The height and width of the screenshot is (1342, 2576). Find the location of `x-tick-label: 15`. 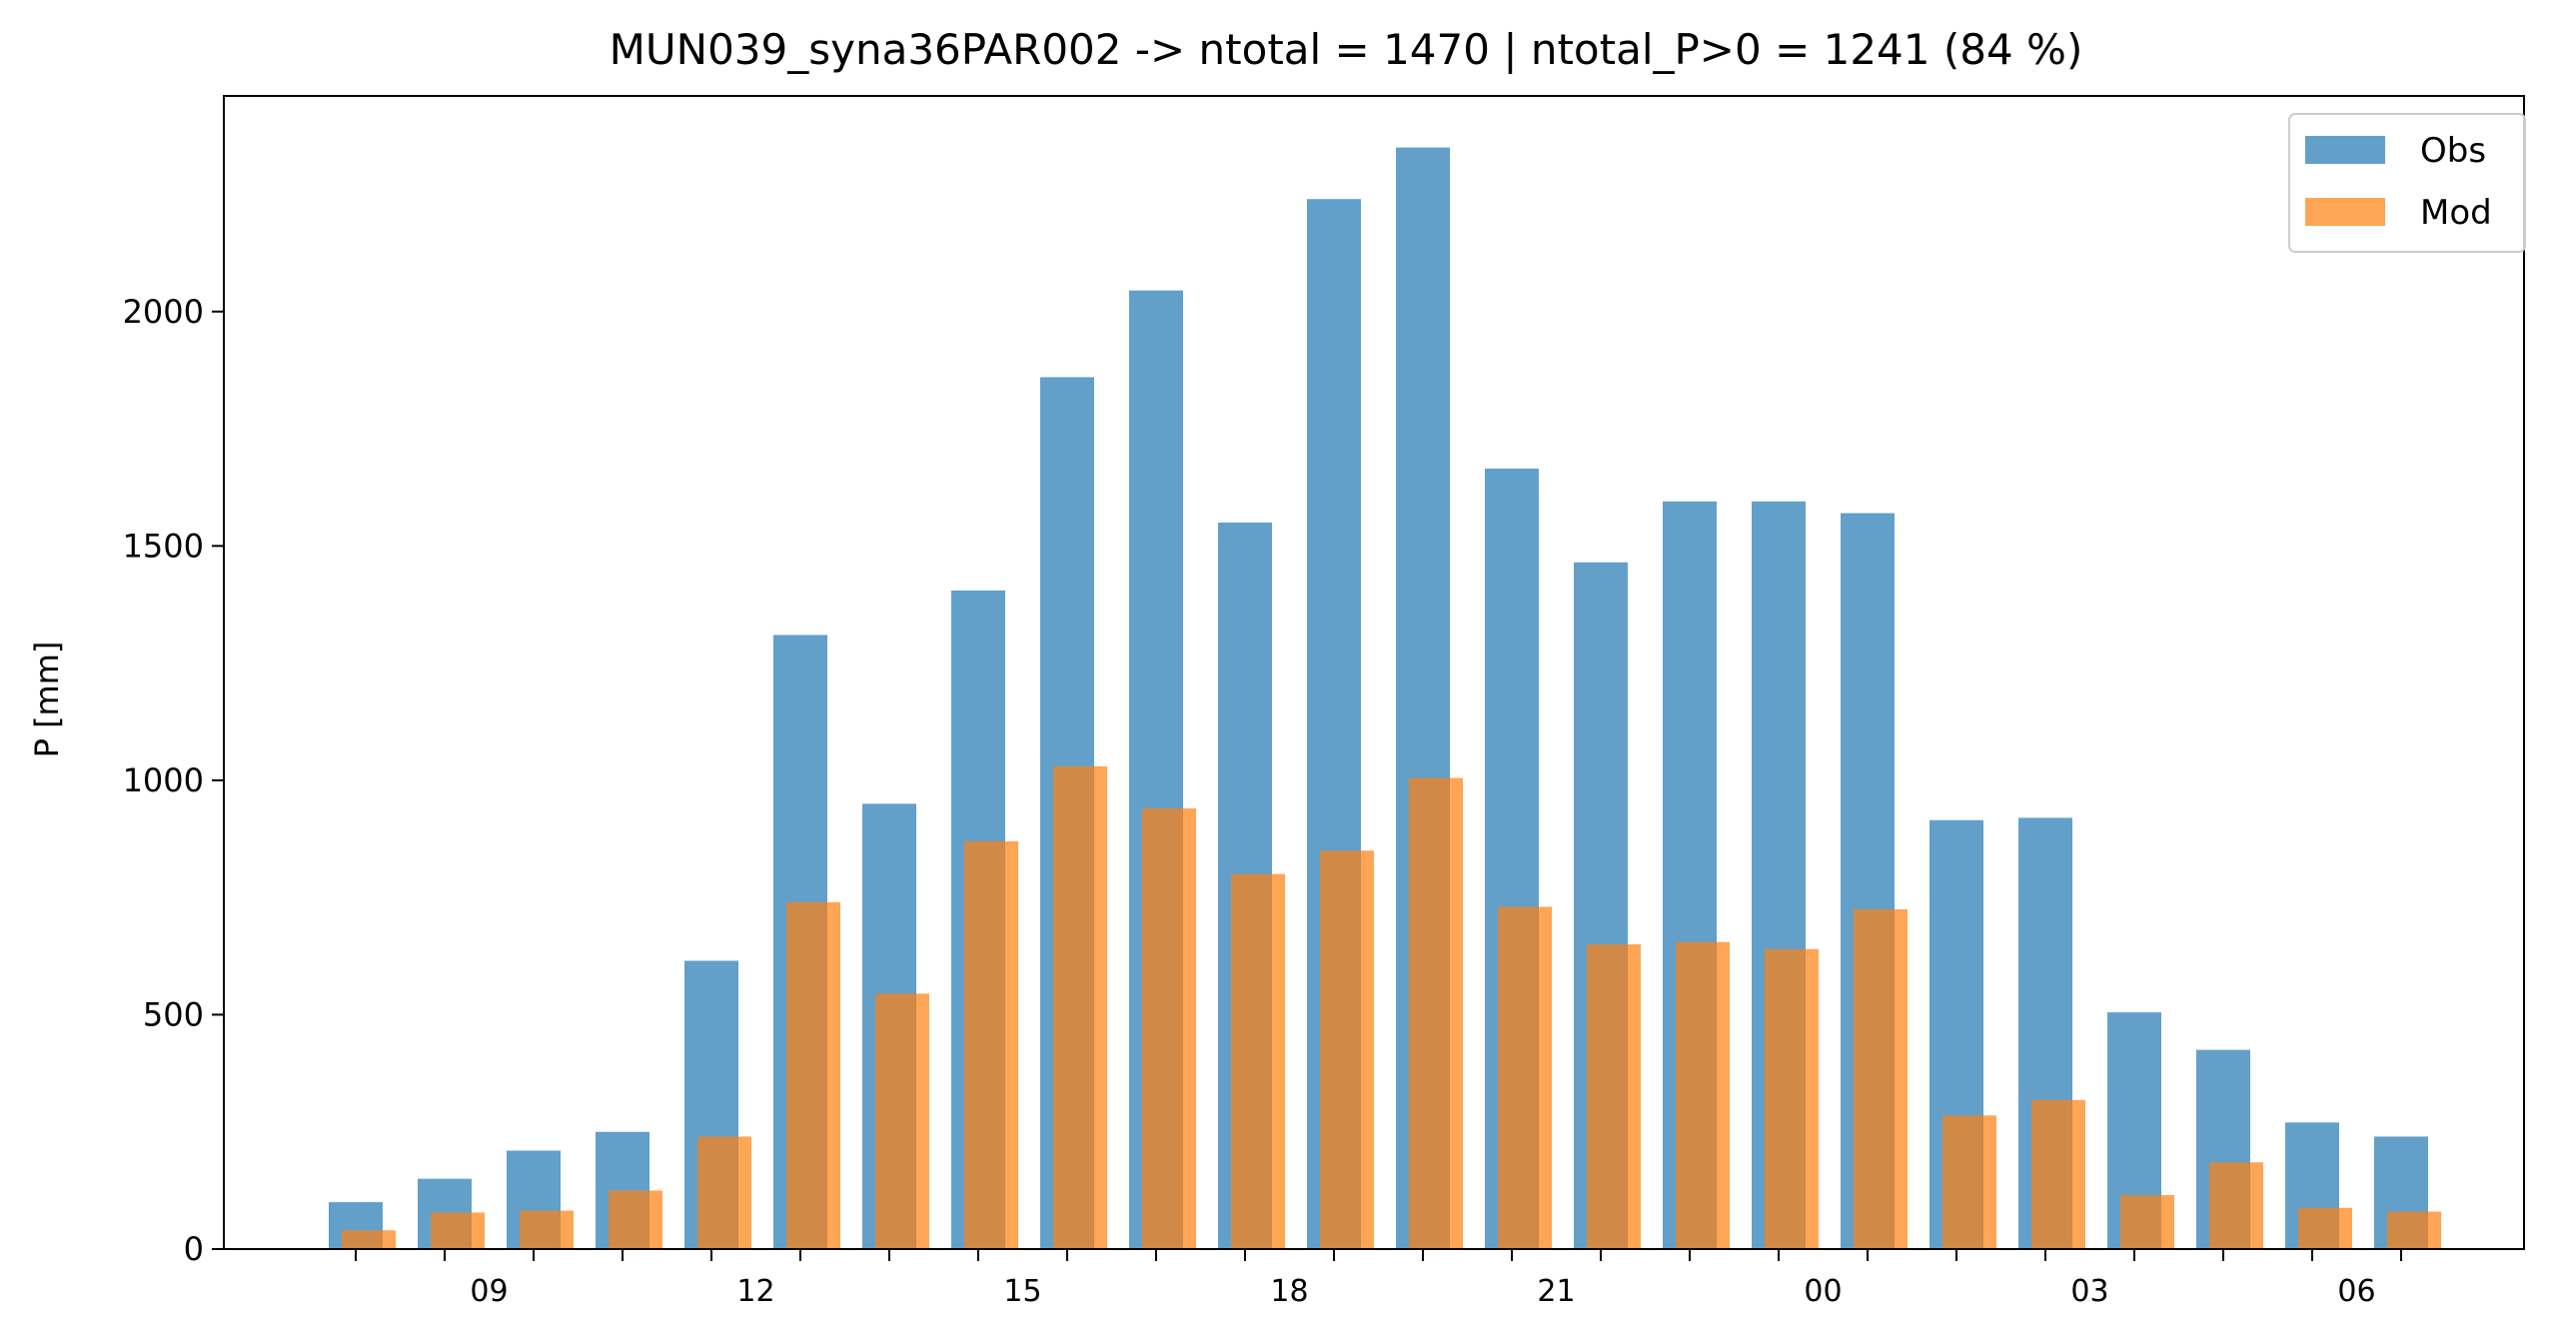

x-tick-label: 15 is located at coordinates (1022, 1291).